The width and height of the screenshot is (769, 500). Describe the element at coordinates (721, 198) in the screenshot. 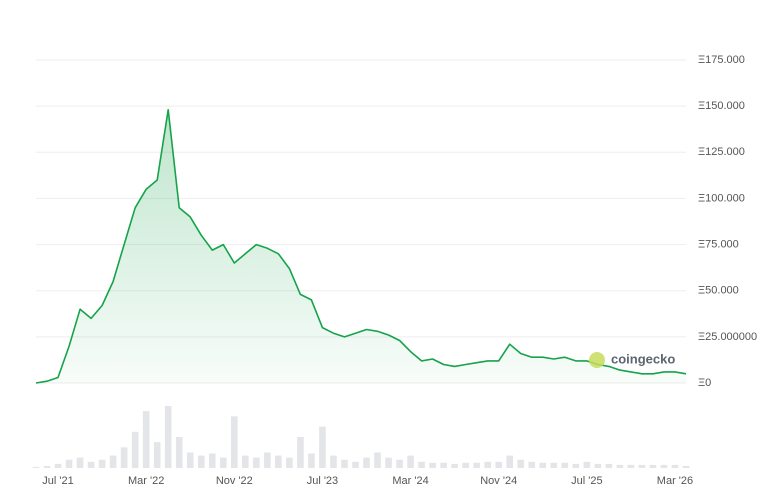

I see `y-tick-label: Ξ100.000` at that location.